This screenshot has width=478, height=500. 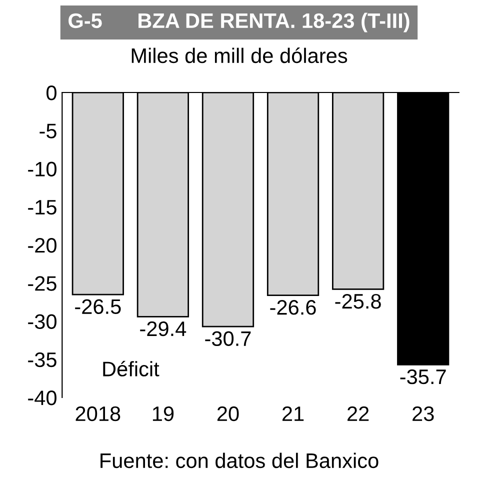 I want to click on y-tick-label: -40, so click(x=42, y=398).